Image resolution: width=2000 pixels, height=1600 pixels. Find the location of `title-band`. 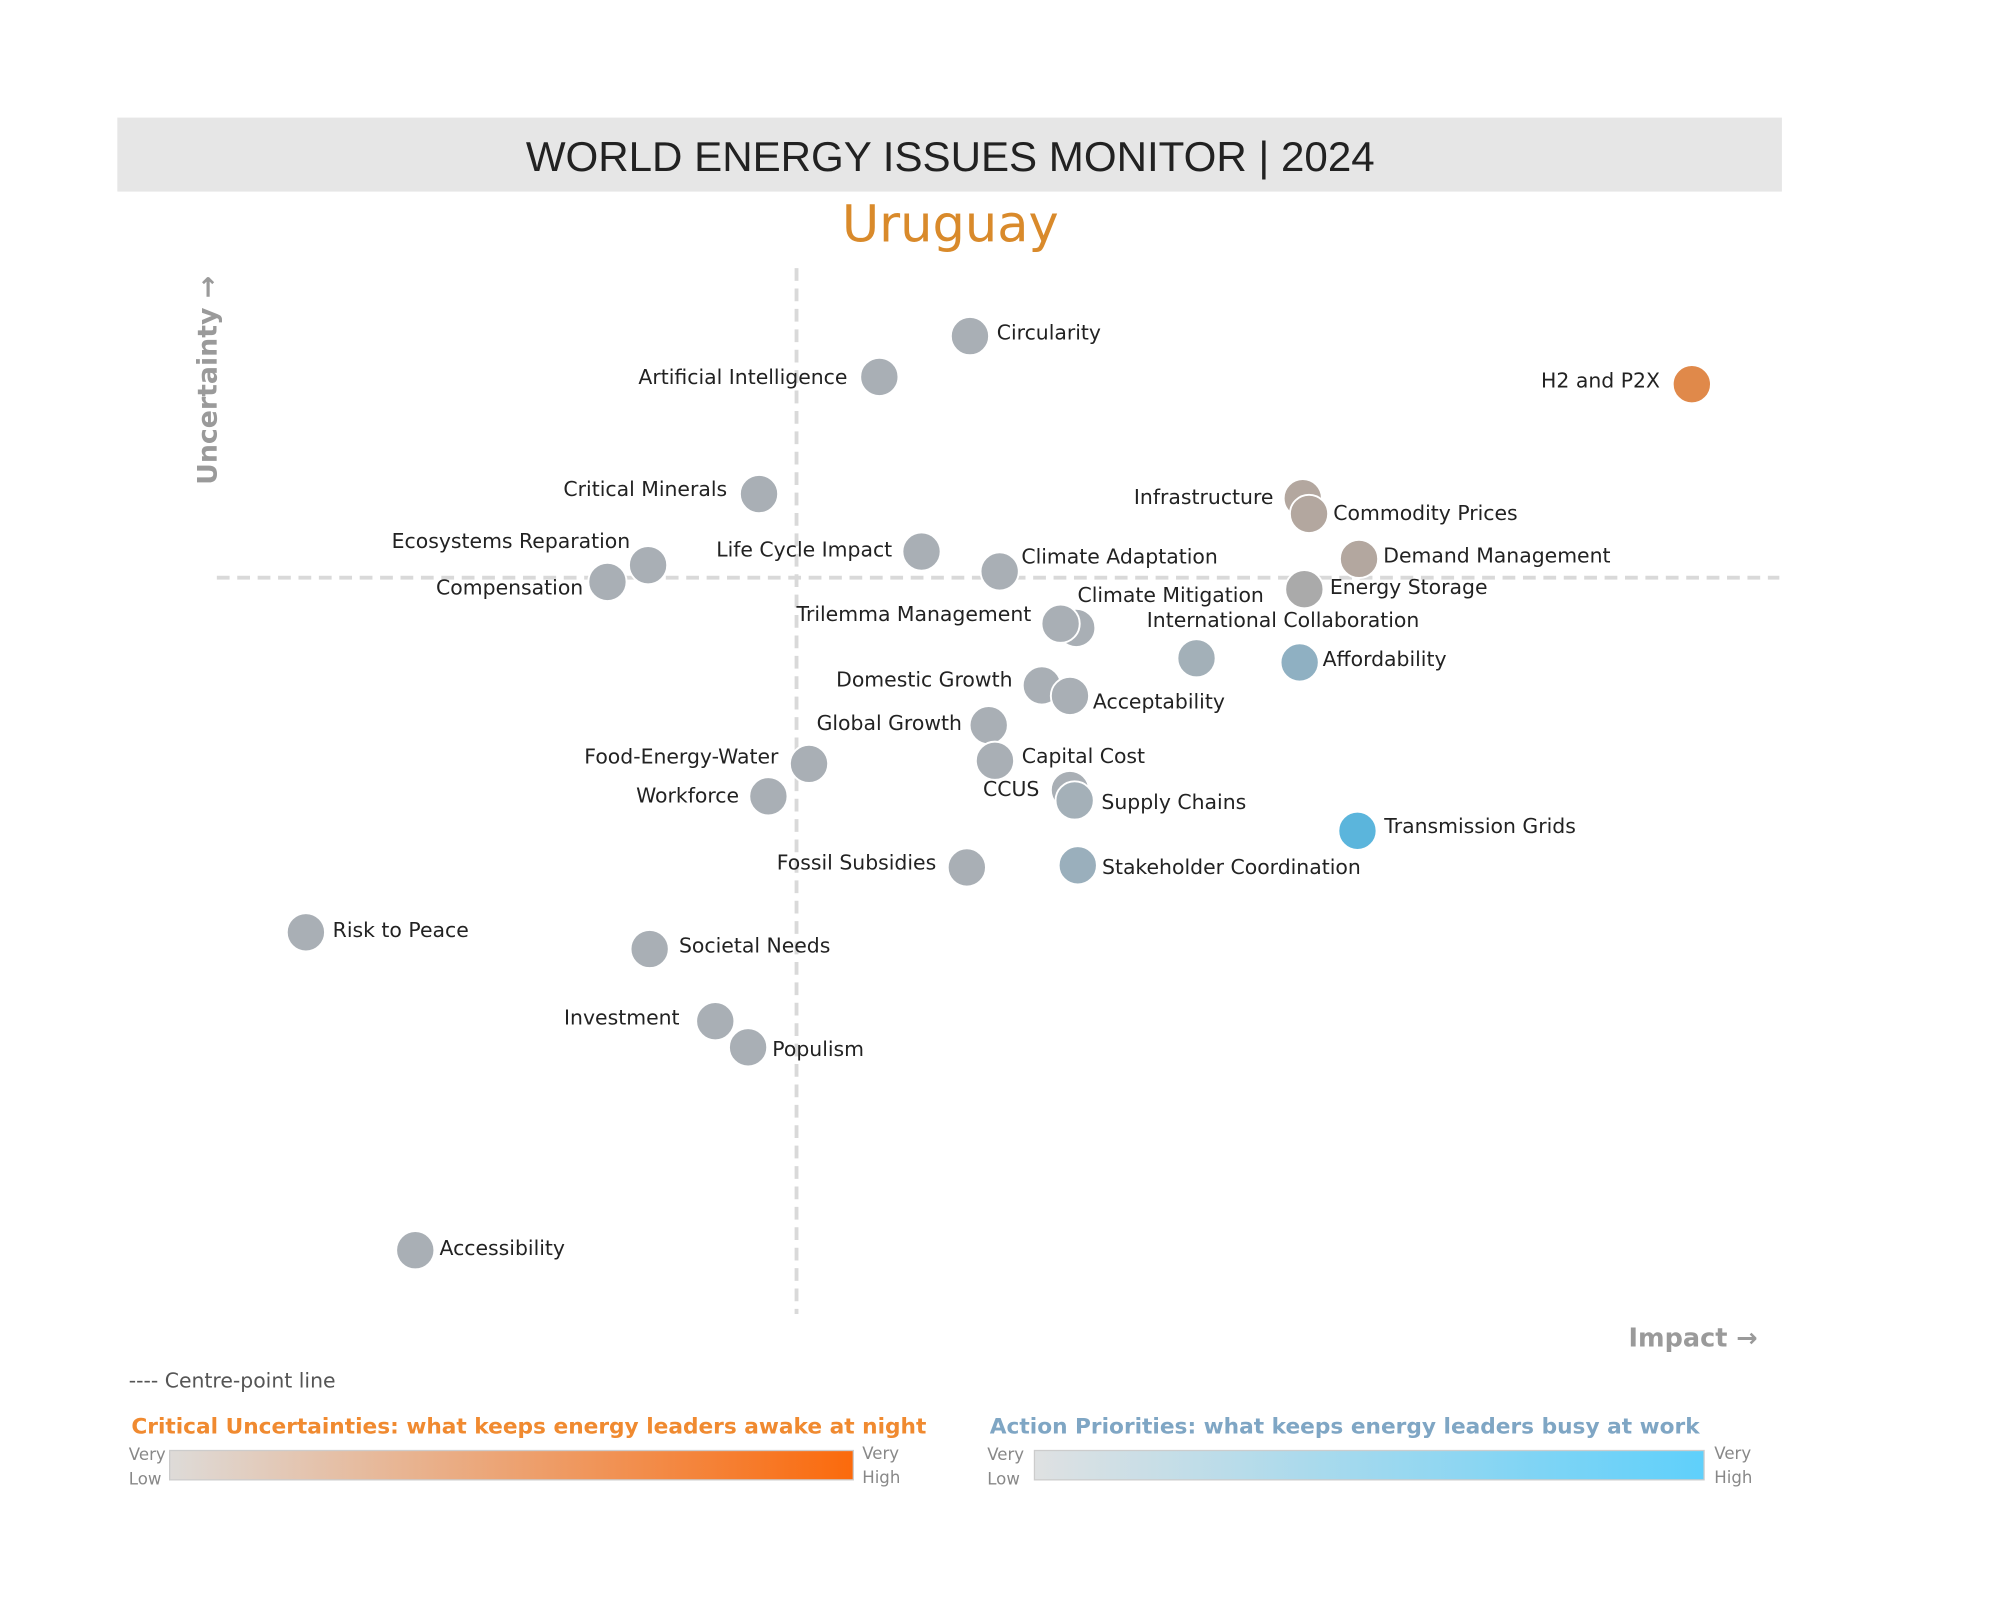

title-band is located at coordinates (949, 154).